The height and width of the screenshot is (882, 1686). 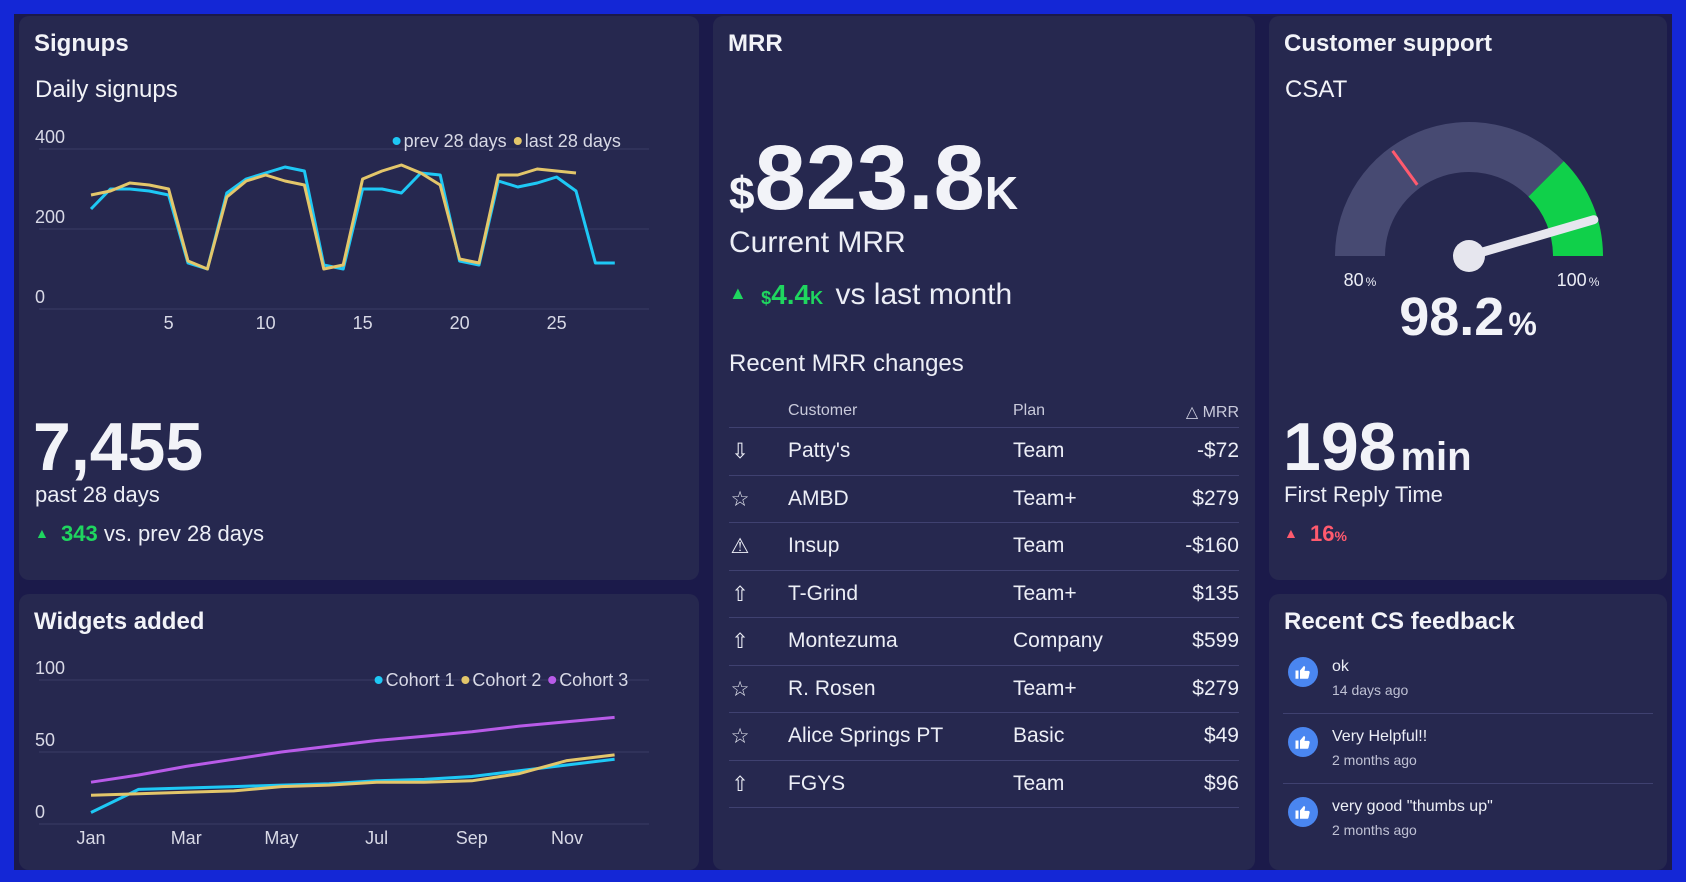 What do you see at coordinates (740, 546) in the screenshot?
I see `warning-icon: ⚠` at bounding box center [740, 546].